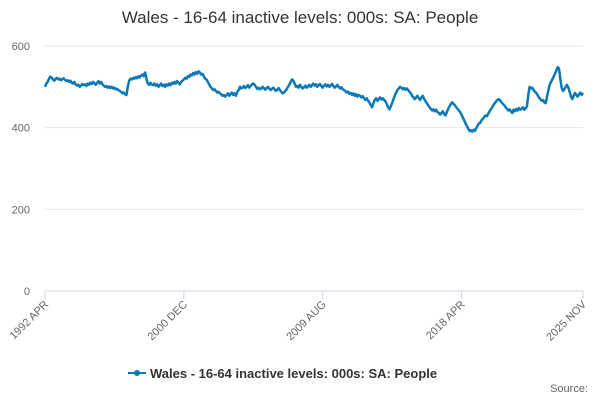 The image size is (600, 400). Describe the element at coordinates (569, 389) in the screenshot. I see `source: Source:` at that location.